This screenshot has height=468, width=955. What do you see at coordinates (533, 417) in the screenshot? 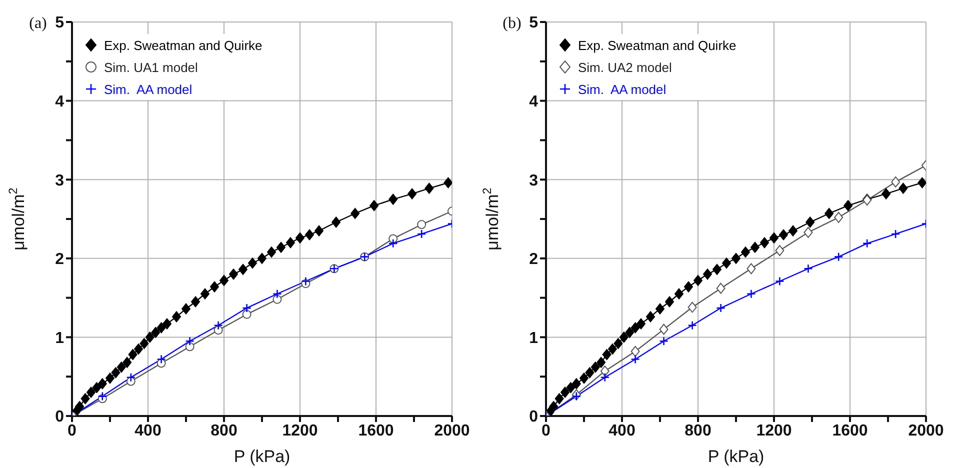
I see `y-tick-label: 0` at bounding box center [533, 417].